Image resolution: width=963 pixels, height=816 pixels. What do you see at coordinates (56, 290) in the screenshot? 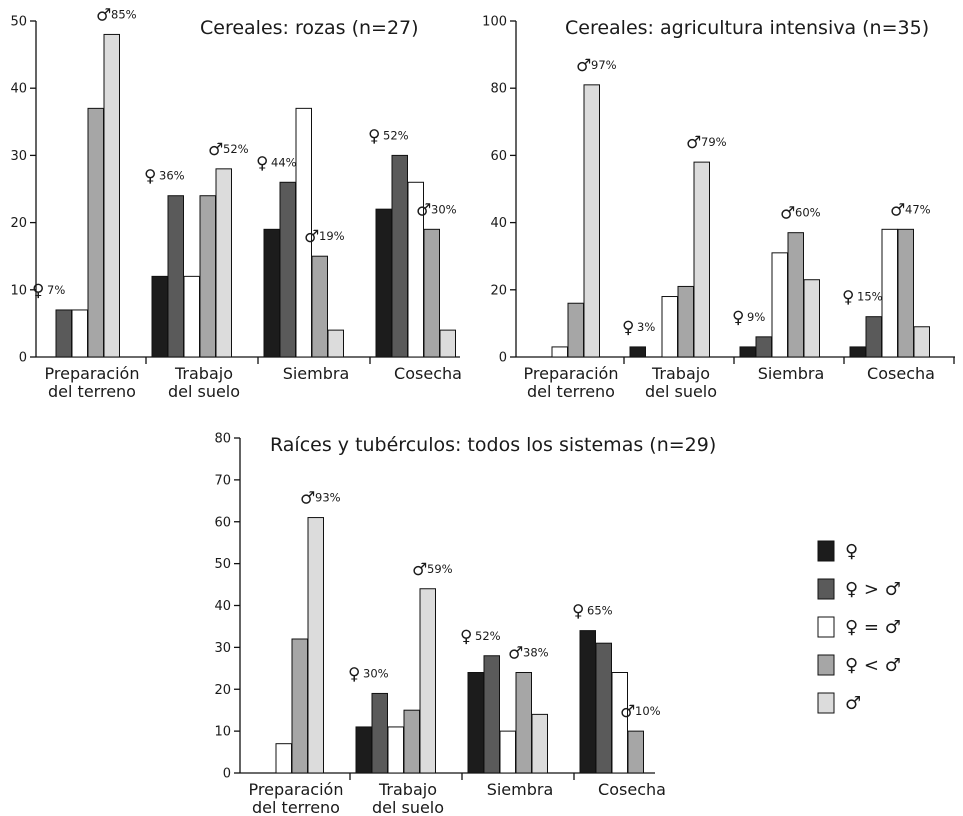
I see `annotation-percent: 7%` at bounding box center [56, 290].